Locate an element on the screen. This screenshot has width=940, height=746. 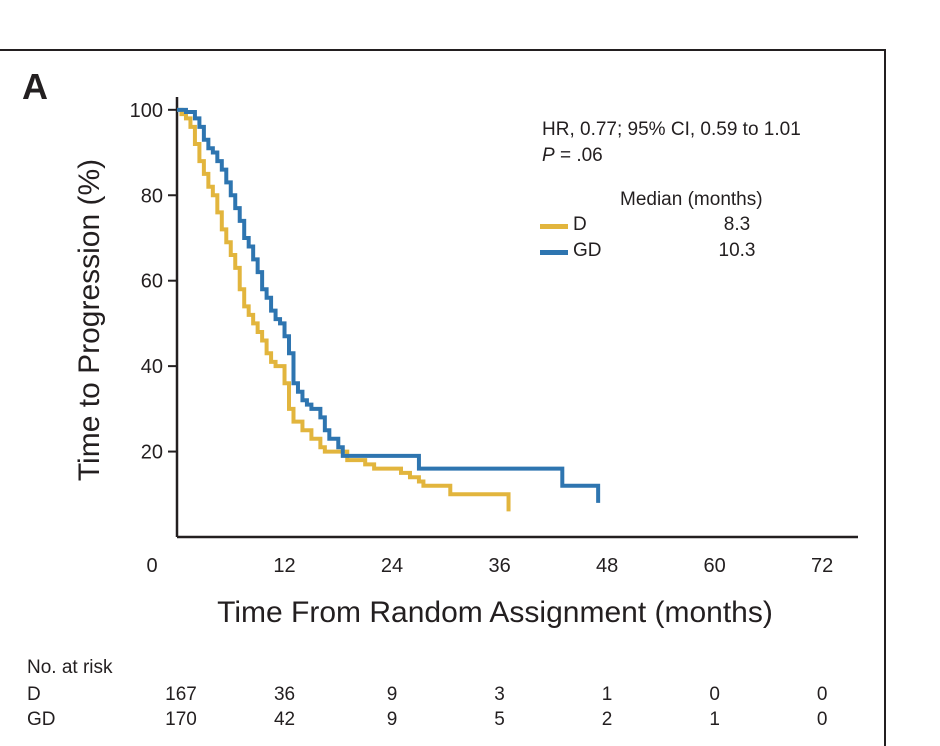
x-tick-label: 36 is located at coordinates (499, 566).